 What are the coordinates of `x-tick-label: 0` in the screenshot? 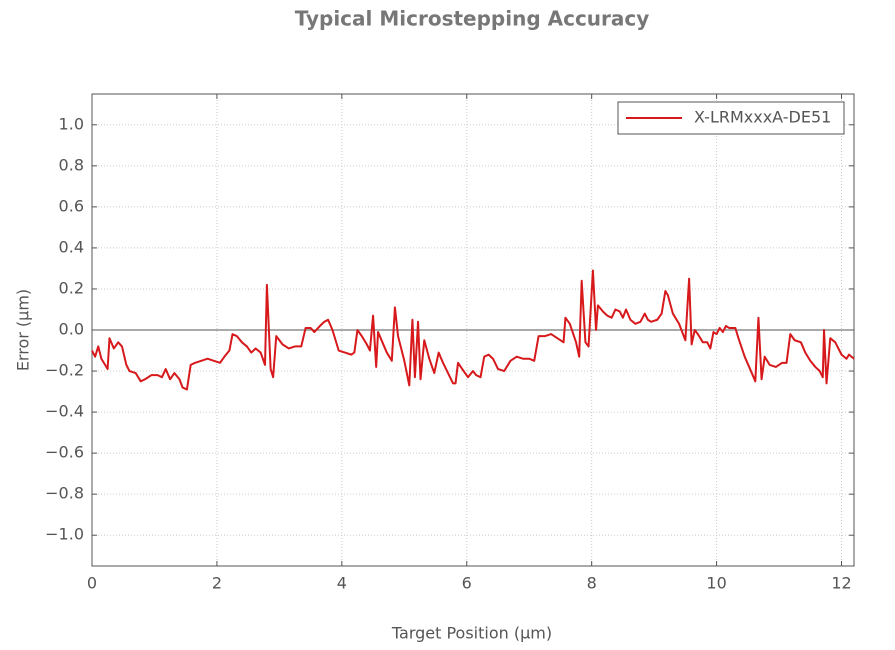 It's located at (92, 583).